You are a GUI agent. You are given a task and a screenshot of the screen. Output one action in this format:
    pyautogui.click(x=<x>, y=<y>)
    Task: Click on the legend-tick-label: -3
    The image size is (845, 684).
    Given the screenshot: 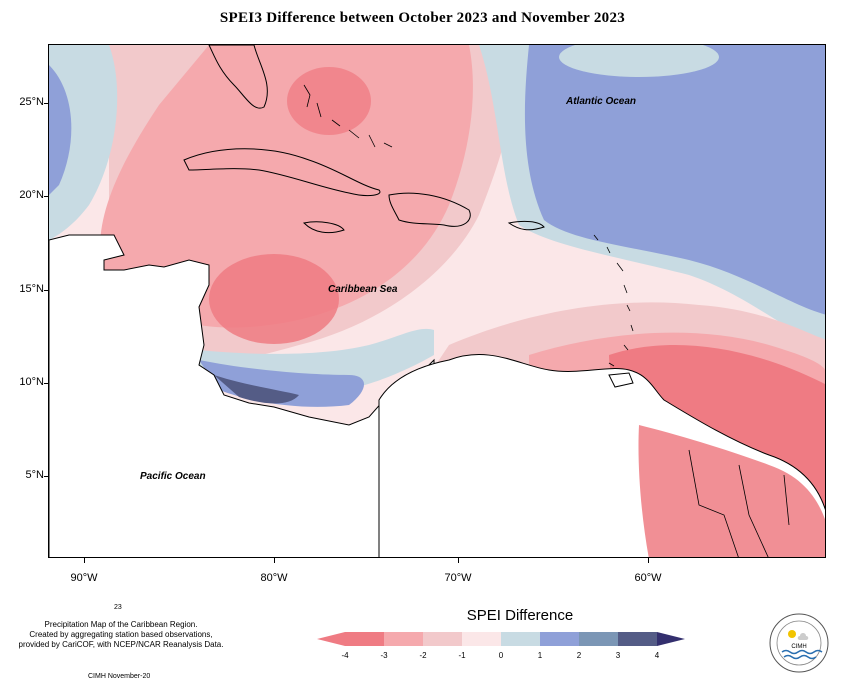 What is the action you would take?
    pyautogui.click(x=384, y=655)
    